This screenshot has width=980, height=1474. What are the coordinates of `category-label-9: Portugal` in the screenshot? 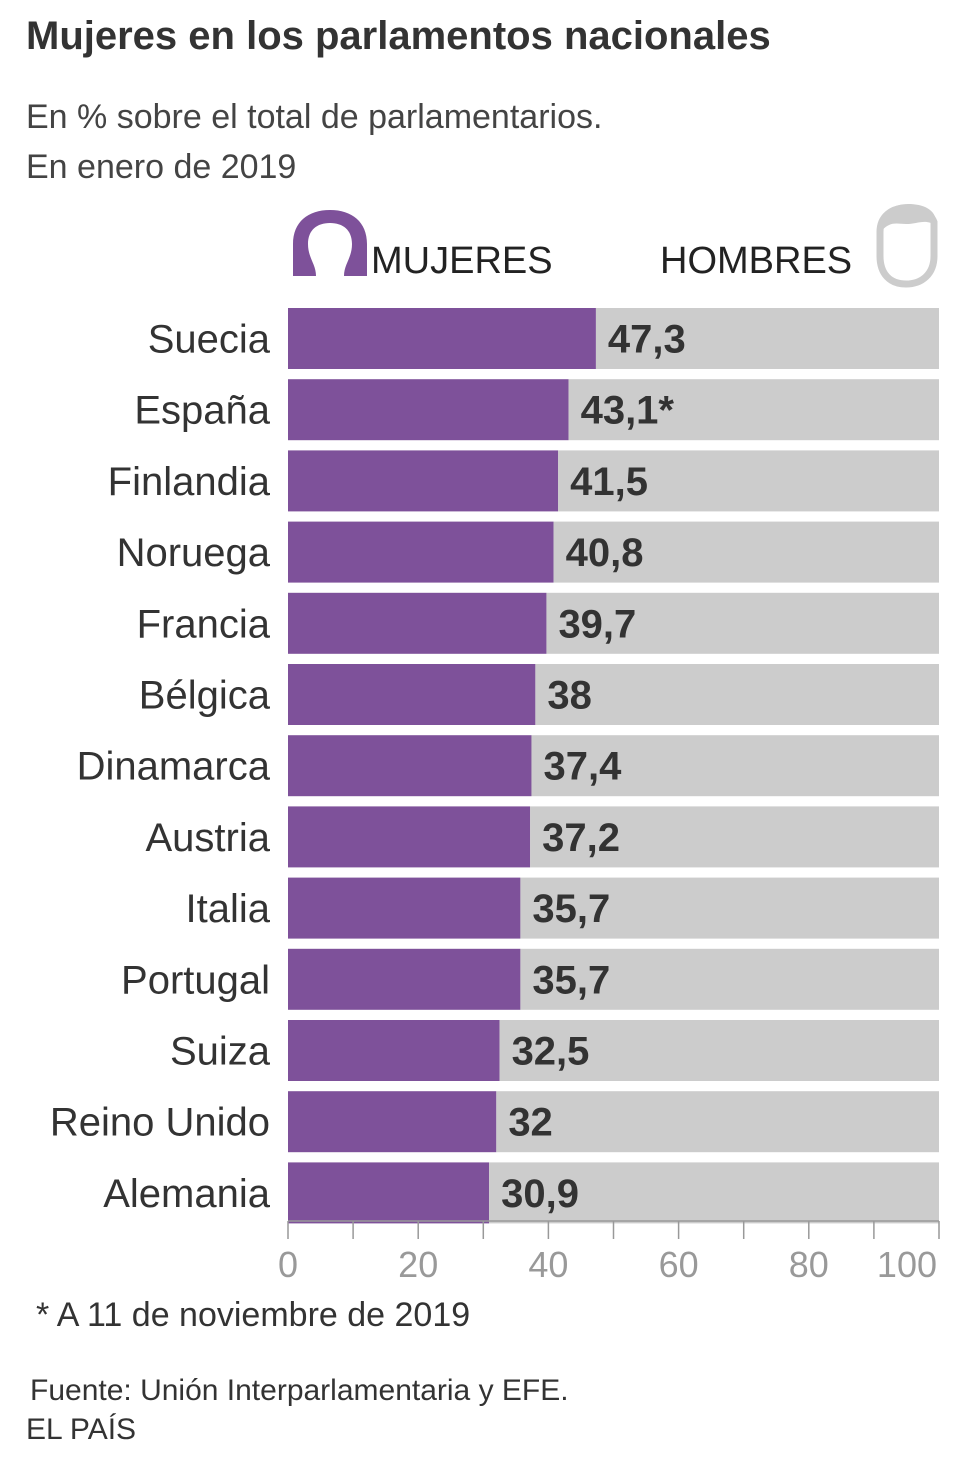 It's located at (195, 980).